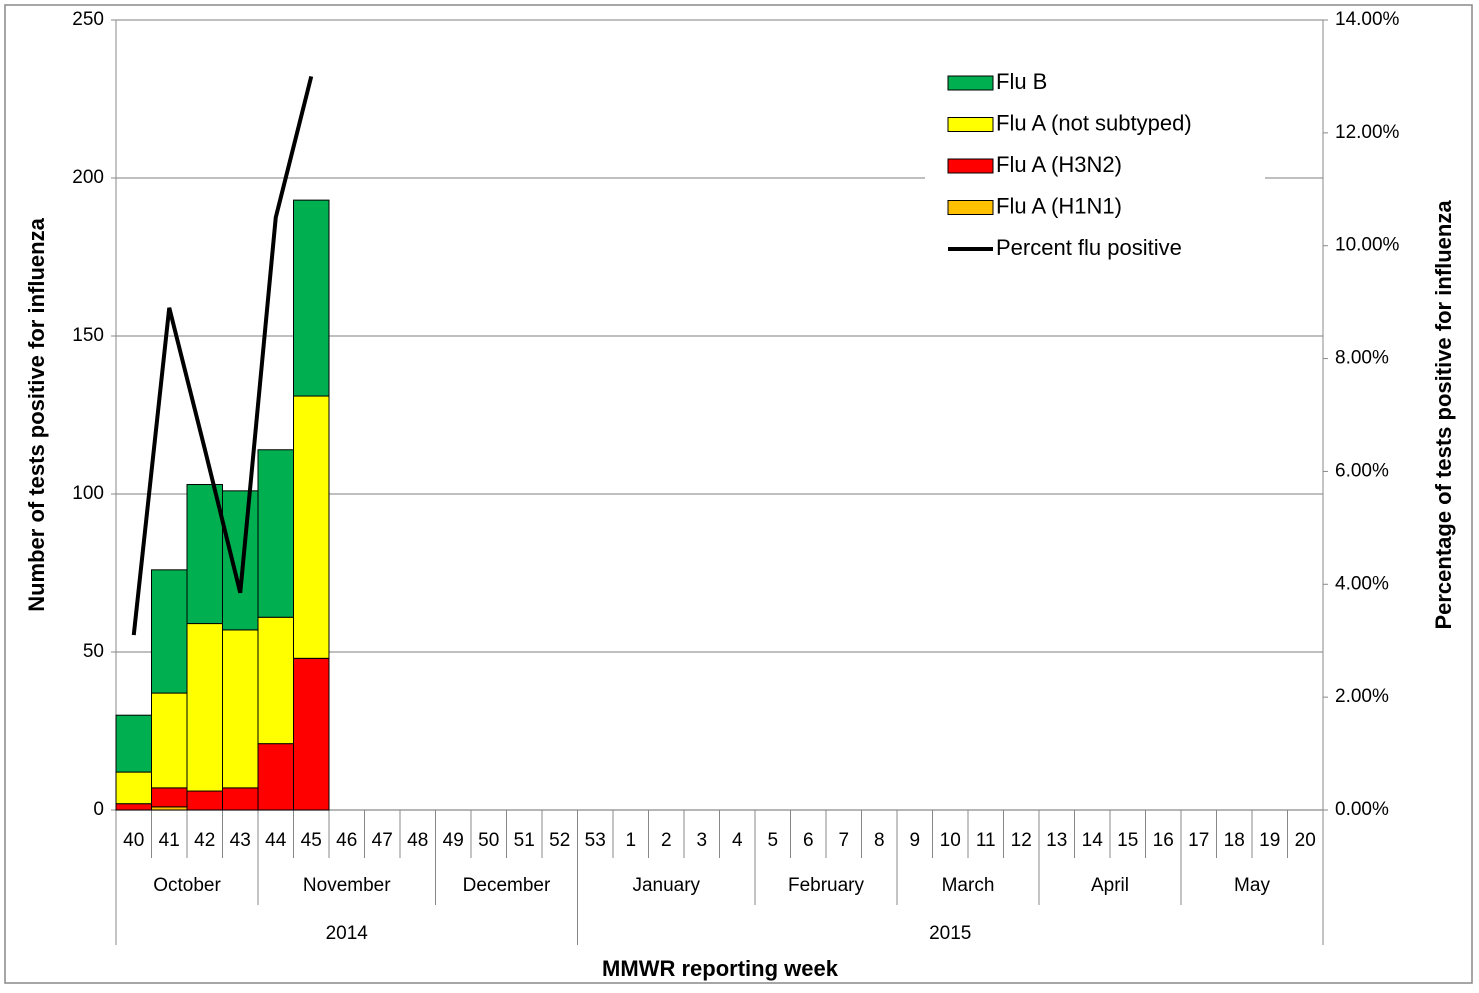 This screenshot has width=1479, height=993. I want to click on month-label: March, so click(968, 885).